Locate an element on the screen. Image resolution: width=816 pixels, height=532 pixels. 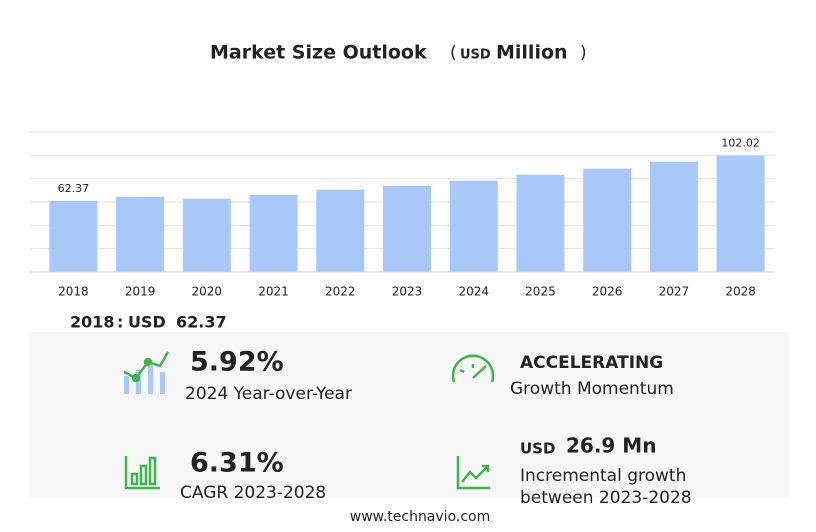
unit-currency: USD is located at coordinates (475, 55).